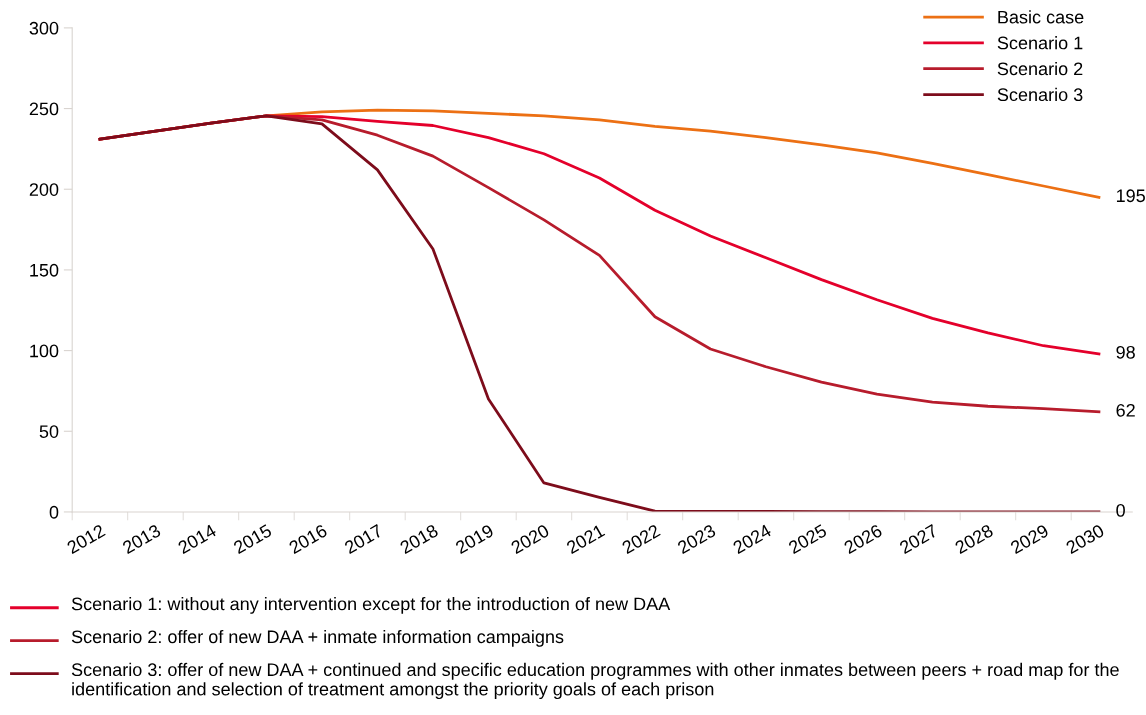 This screenshot has height=715, width=1146. What do you see at coordinates (807, 539) in the screenshot?
I see `x-tick-label: 2025` at bounding box center [807, 539].